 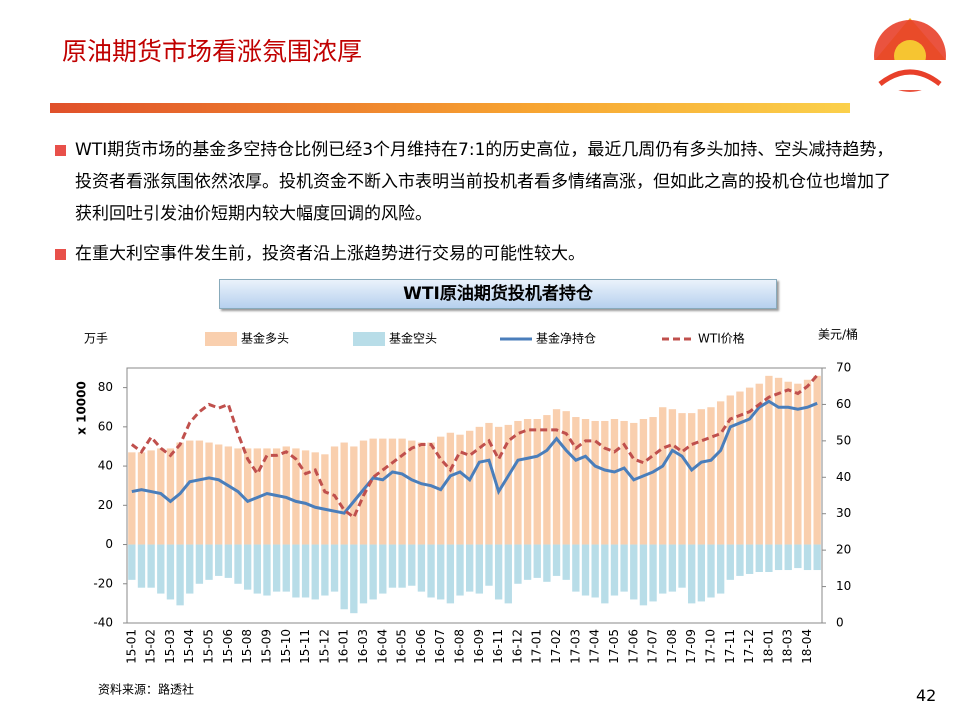 I want to click on x-tick-label: 16-01, so click(x=344, y=646).